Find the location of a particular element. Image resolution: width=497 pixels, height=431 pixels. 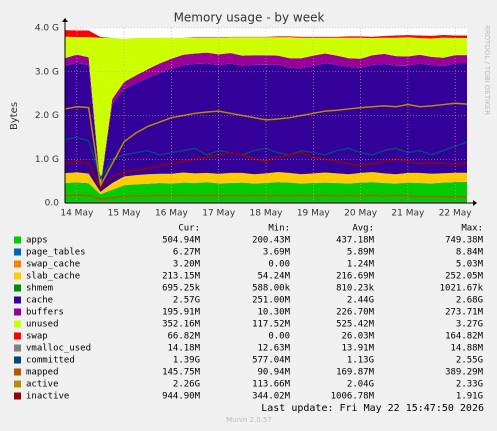

x-tick-label: 14 May is located at coordinates (77, 214).